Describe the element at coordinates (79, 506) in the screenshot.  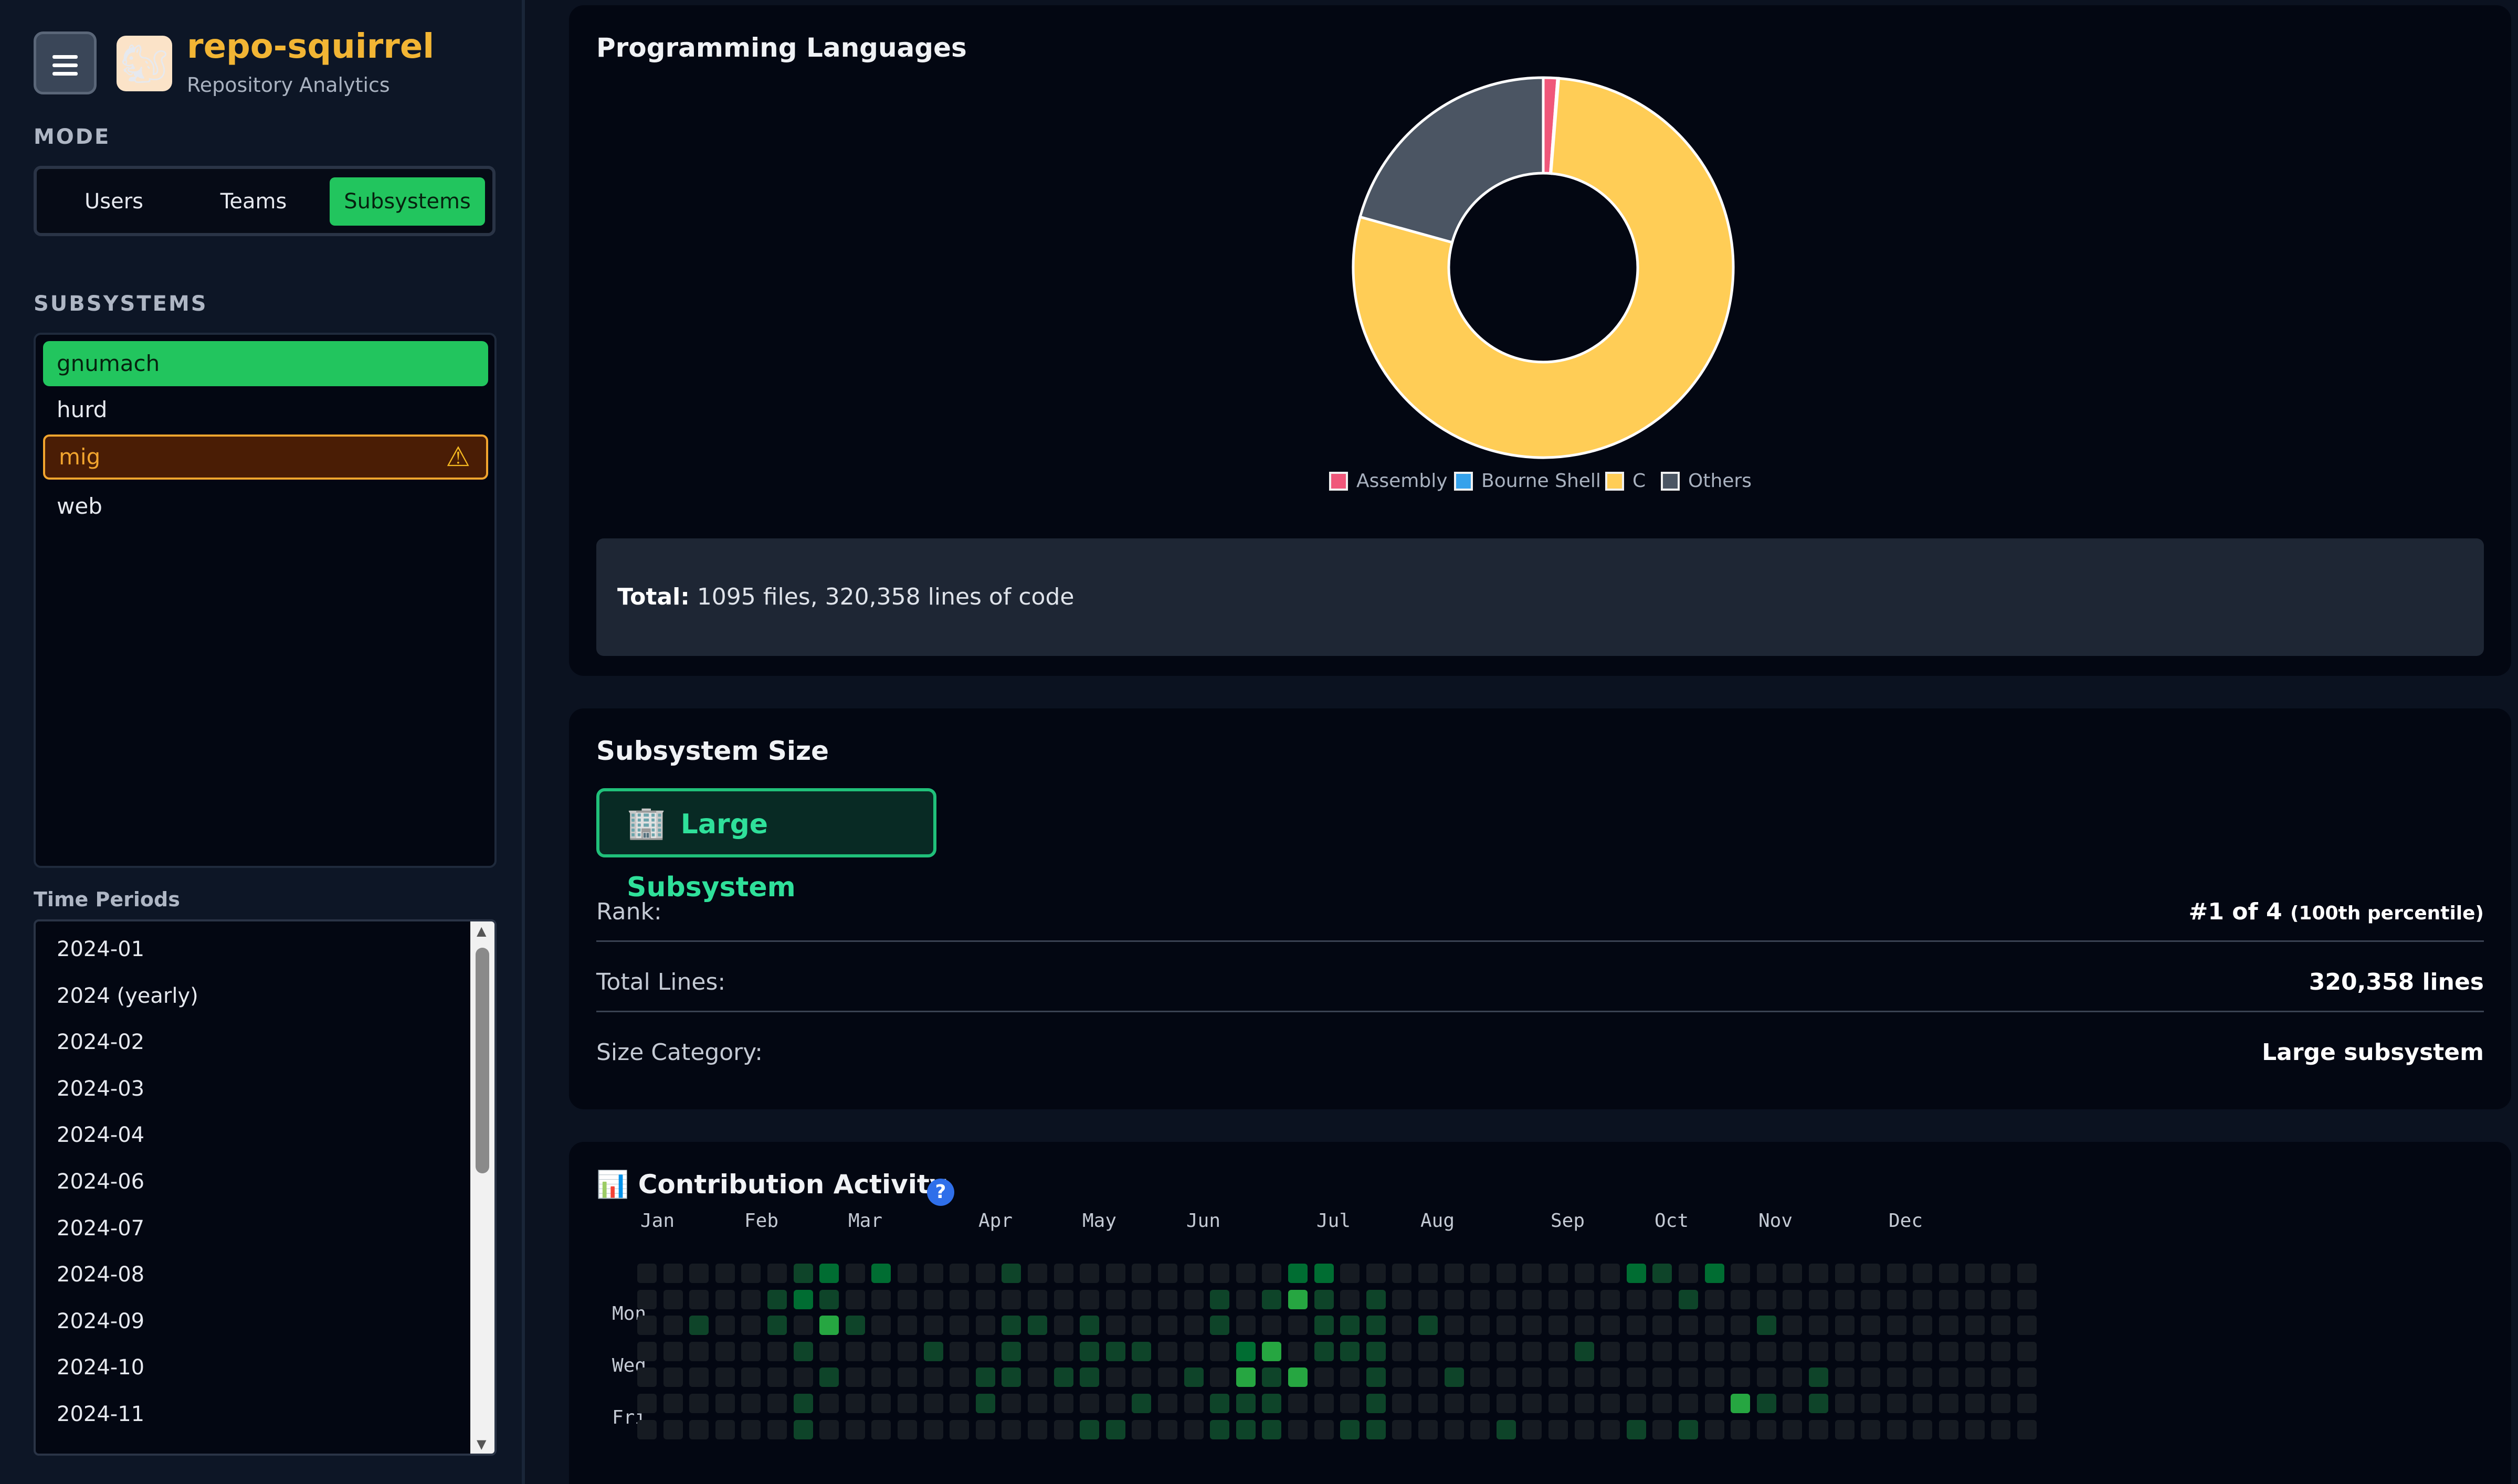
I see `subsystem-item-web: web` at that location.